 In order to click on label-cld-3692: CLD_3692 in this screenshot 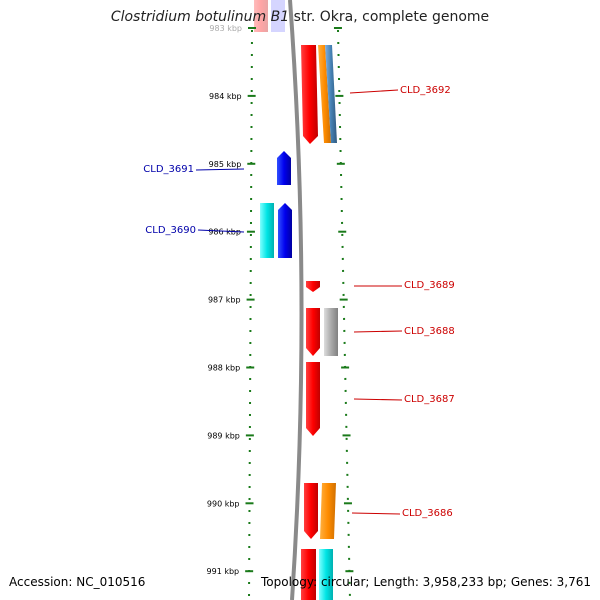, I will do `click(425, 90)`.